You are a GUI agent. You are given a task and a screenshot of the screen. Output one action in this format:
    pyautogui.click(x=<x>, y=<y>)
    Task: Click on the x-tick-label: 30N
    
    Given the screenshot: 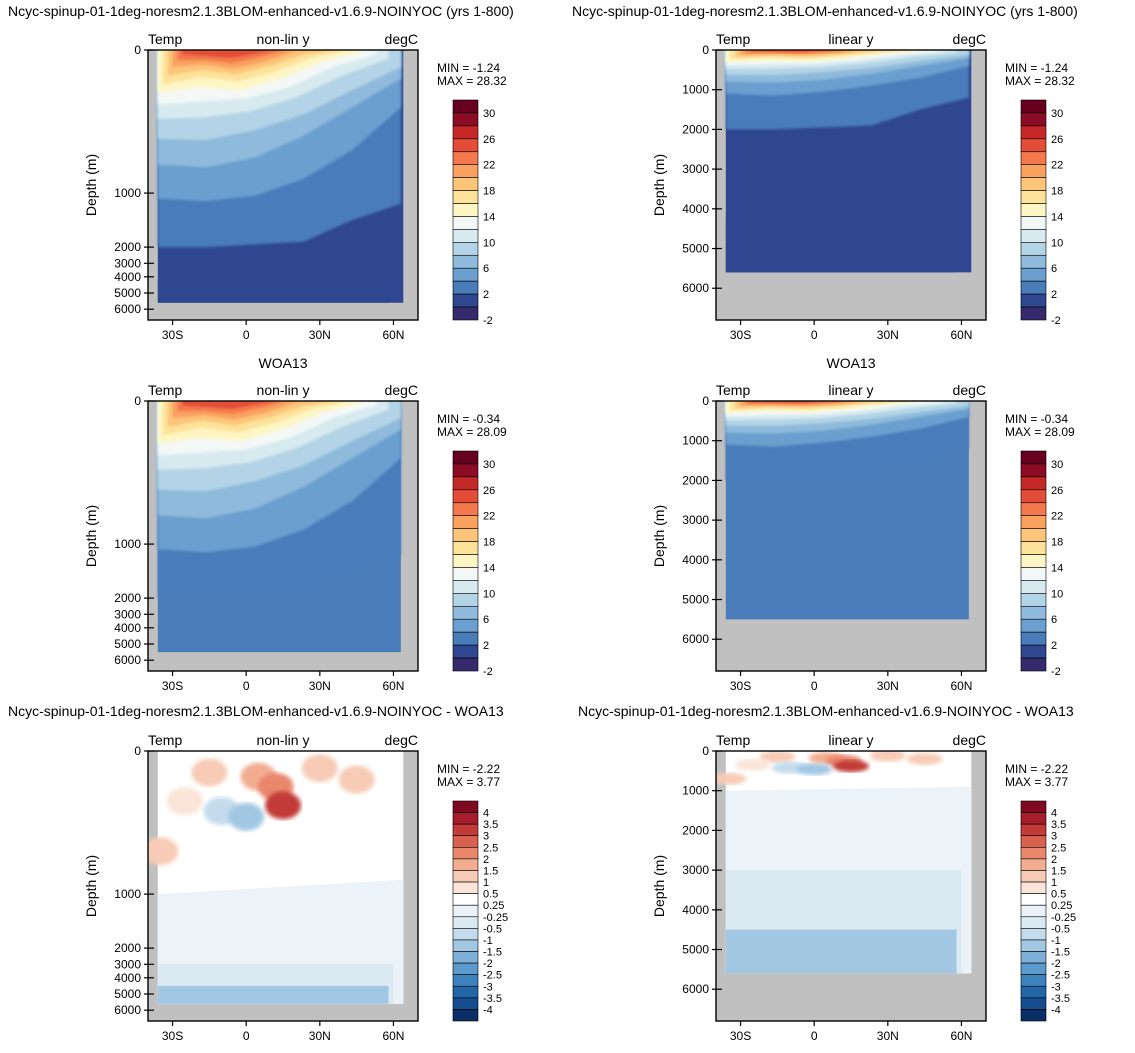 What is the action you would take?
    pyautogui.click(x=320, y=335)
    